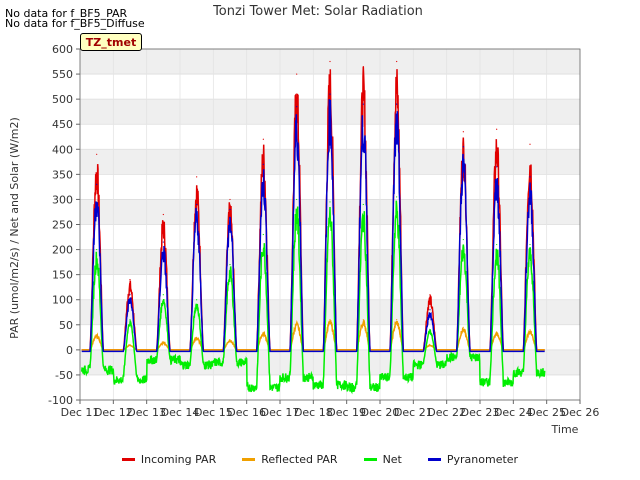  What do you see at coordinates (62, 124) in the screenshot?
I see `y-tick-label: 450` at bounding box center [62, 124].